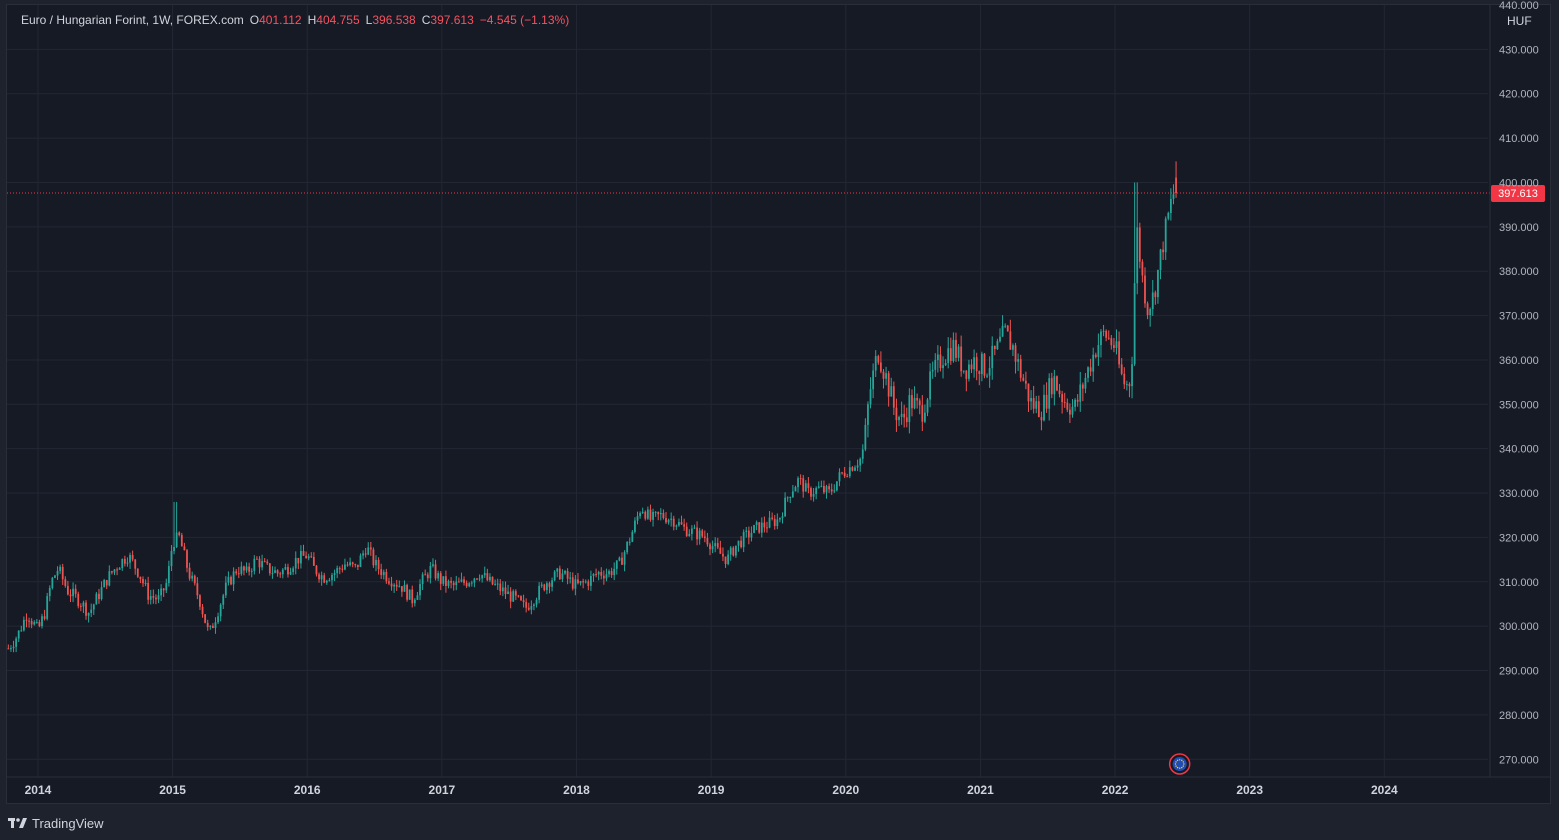 The image size is (1559, 840). I want to click on symbol-title: Euro / Hungarian Forint, 1W, FOREX.com, so click(132, 20).